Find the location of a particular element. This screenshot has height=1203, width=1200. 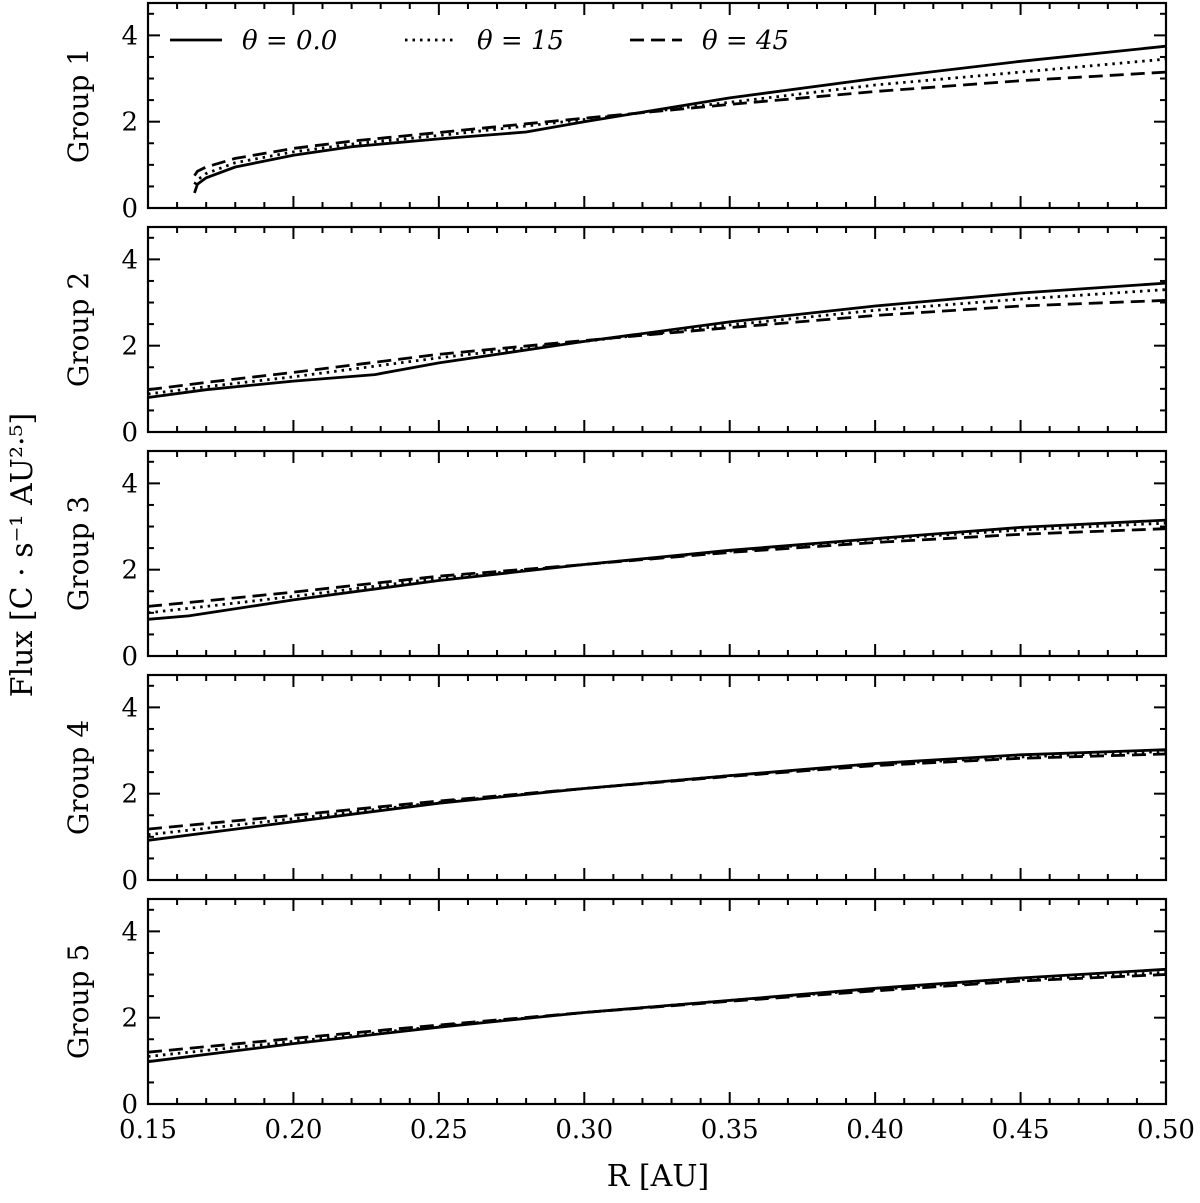

legend-label: θ = 45 is located at coordinates (745, 41).